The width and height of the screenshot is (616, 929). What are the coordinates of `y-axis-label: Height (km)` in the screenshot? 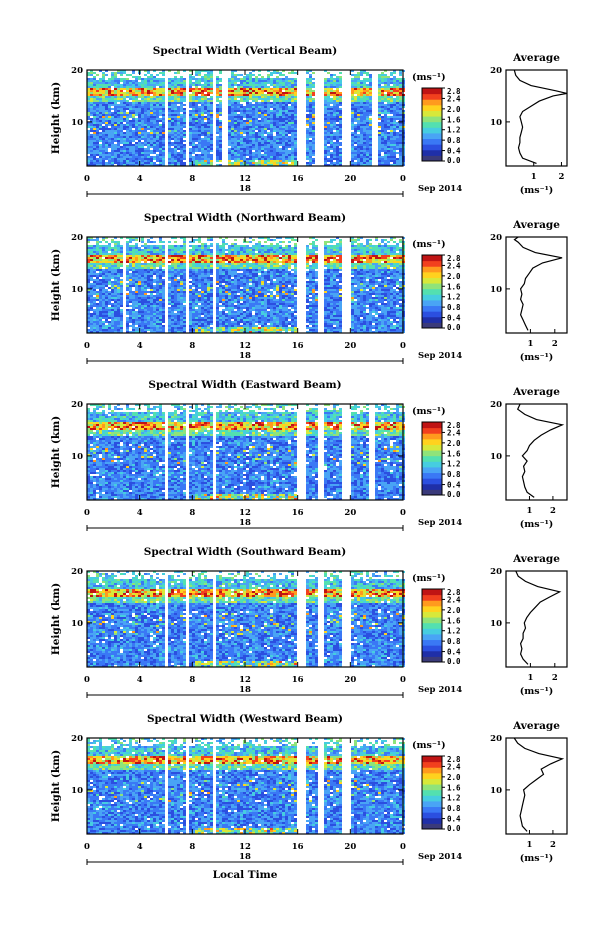 It's located at (56, 118).